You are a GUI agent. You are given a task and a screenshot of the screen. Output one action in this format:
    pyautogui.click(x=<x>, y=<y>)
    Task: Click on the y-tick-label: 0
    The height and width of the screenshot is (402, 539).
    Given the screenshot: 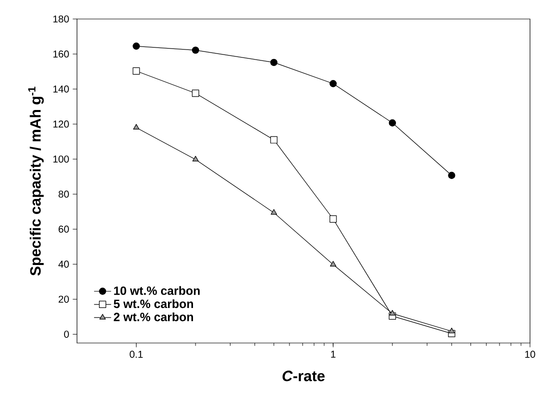 What is the action you would take?
    pyautogui.click(x=66, y=334)
    